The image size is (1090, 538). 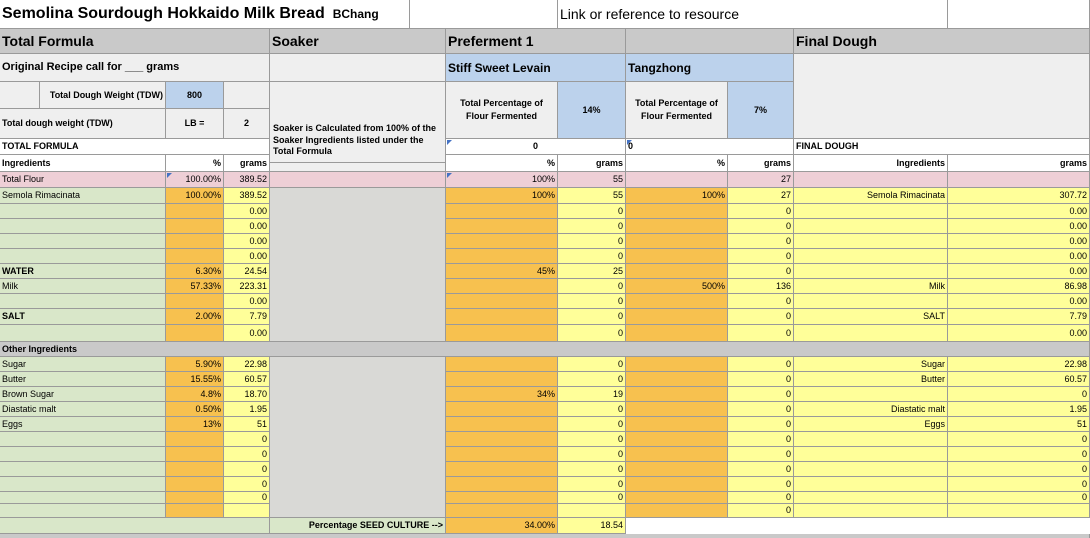 I want to click on cell-fd-g: 60.57, so click(x=1019, y=379).